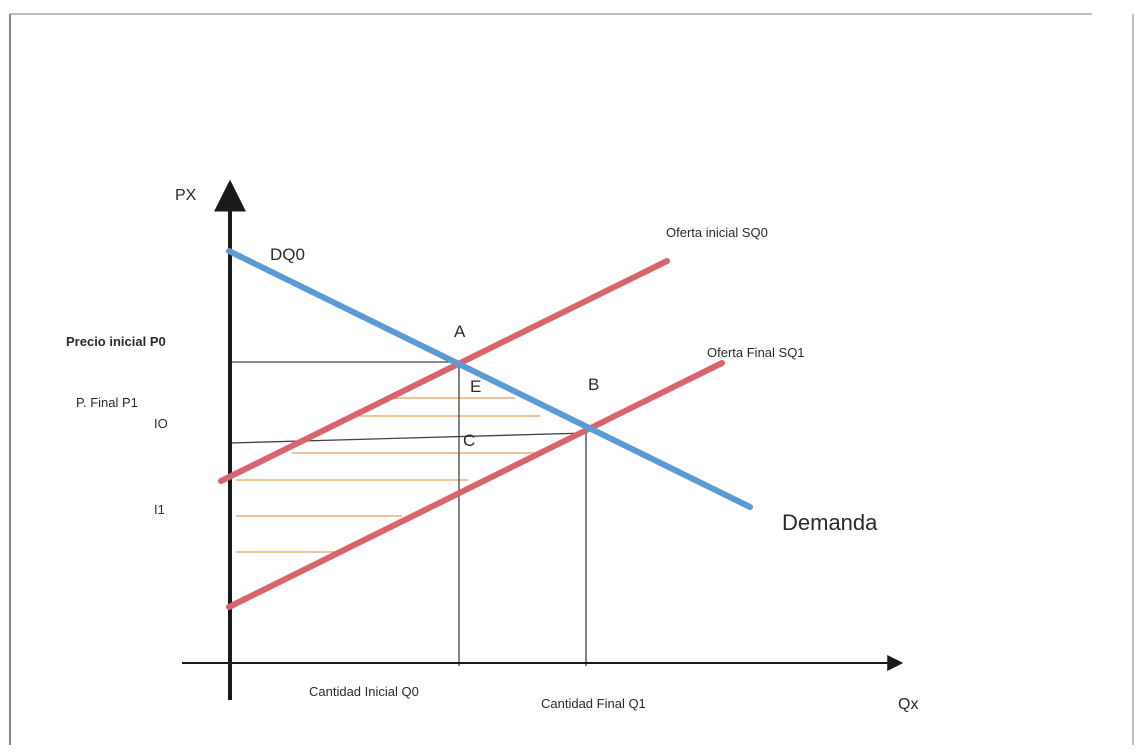  What do you see at coordinates (593, 384) in the screenshot?
I see `point-b-label: B` at bounding box center [593, 384].